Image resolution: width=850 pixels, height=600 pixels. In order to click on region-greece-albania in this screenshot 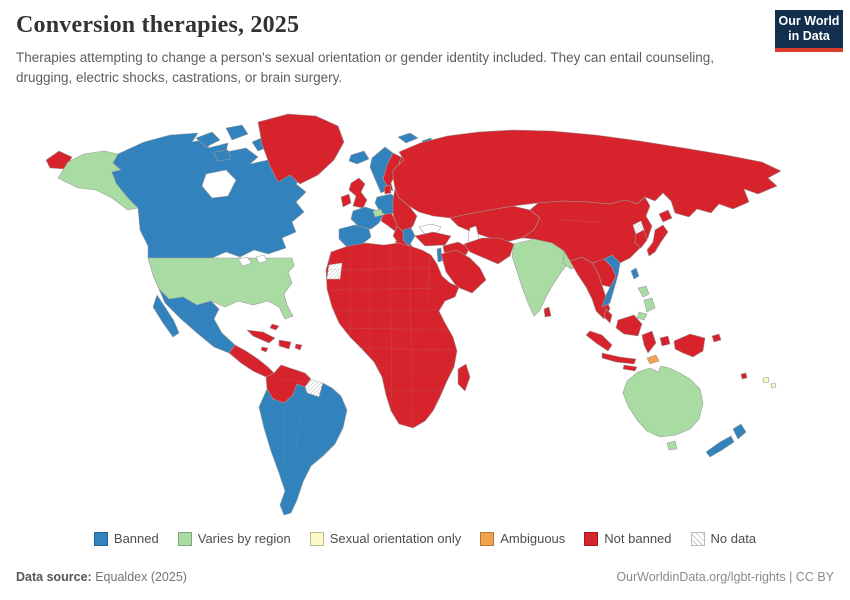, I will do `click(409, 237)`.